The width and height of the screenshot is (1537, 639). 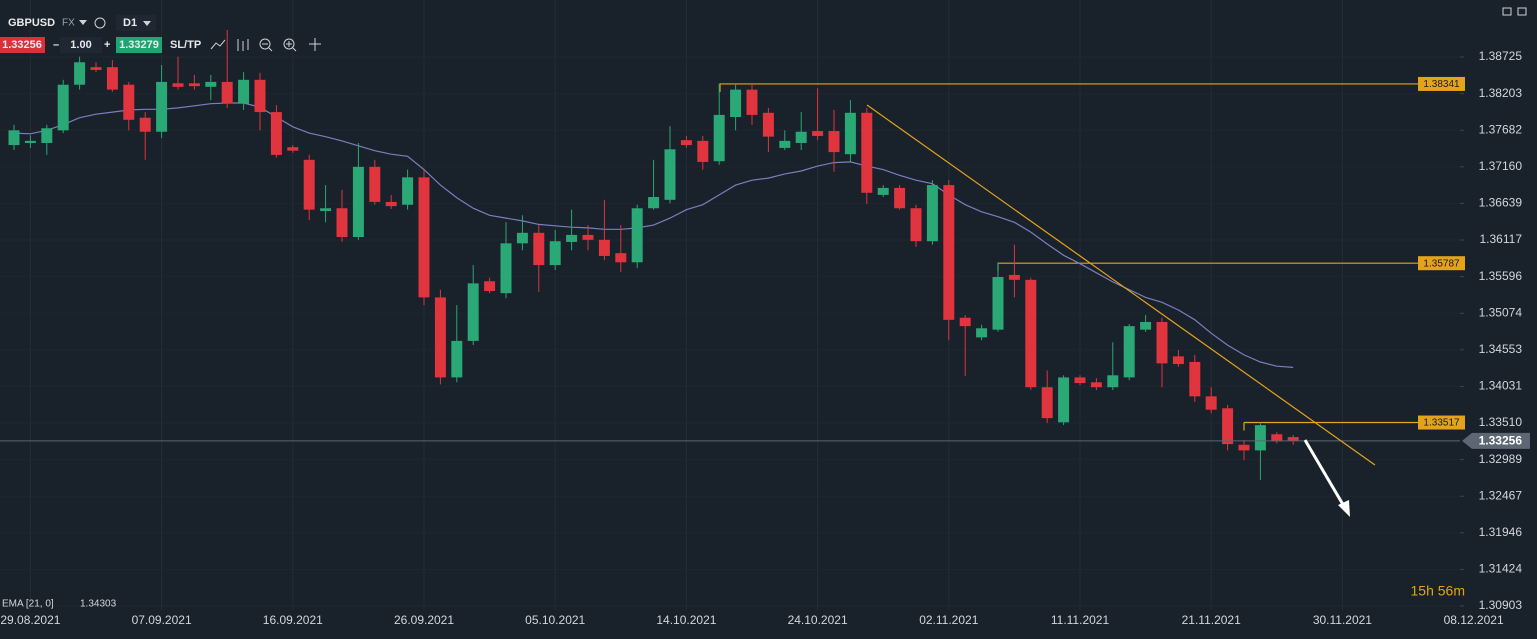 I want to click on y-tick-label: 1.31946, so click(x=1501, y=532).